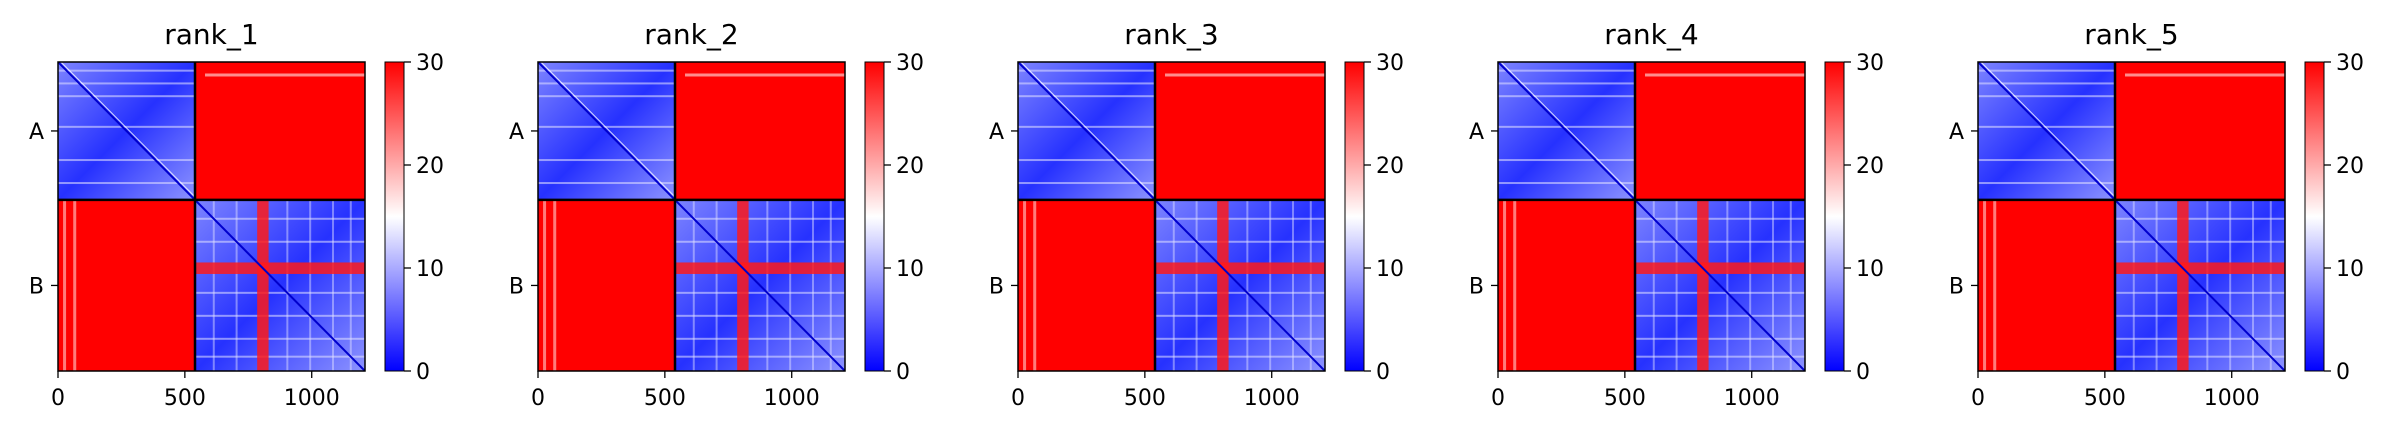 The height and width of the screenshot is (438, 2401). What do you see at coordinates (792, 398) in the screenshot?
I see `x-tick-label: 1000` at bounding box center [792, 398].